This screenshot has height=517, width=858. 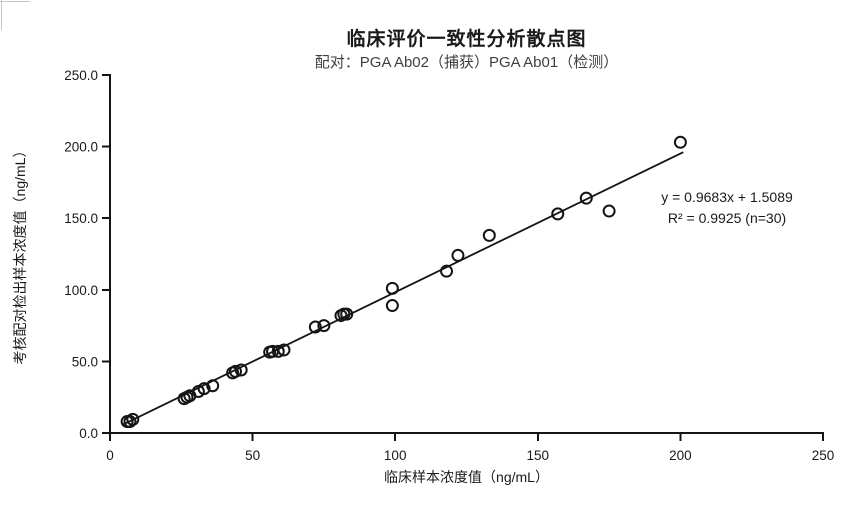 What do you see at coordinates (81, 290) in the screenshot?
I see `y-tick-label: 100.0` at bounding box center [81, 290].